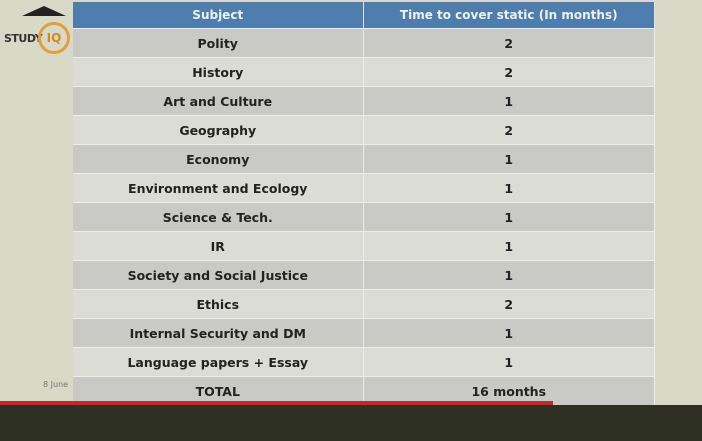  What do you see at coordinates (218, 101) in the screenshot?
I see `subject-cell: Art and Culture` at bounding box center [218, 101].